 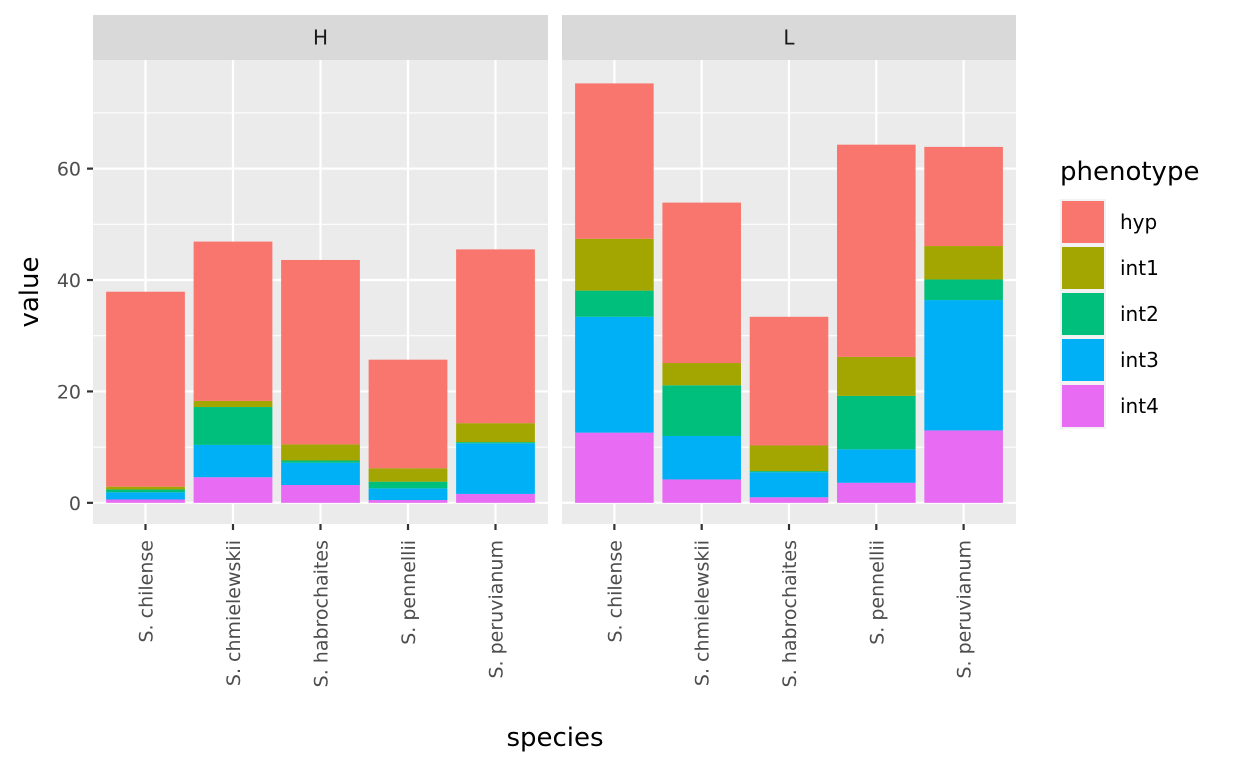 I want to click on bar-l-s-habrochaites-hyp, so click(x=789, y=381).